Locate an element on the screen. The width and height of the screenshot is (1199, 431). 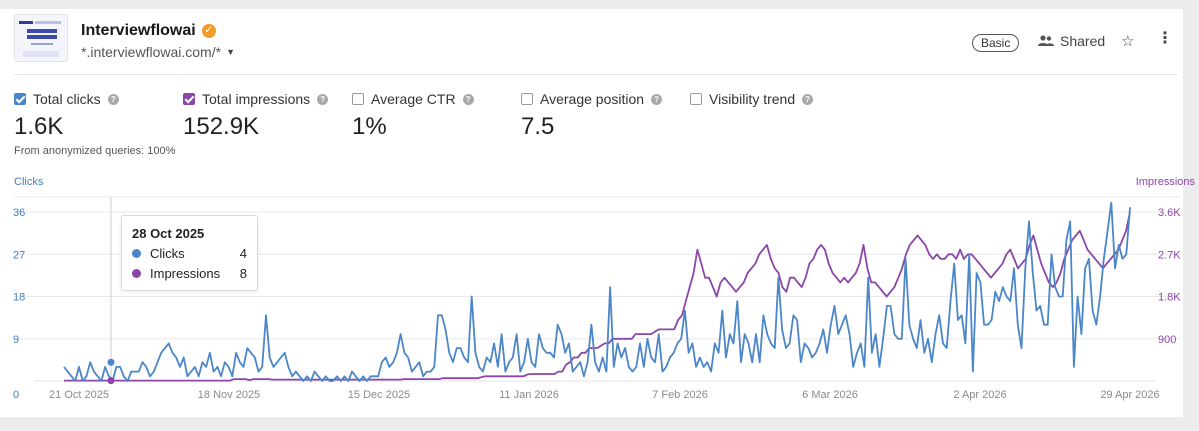
tooltip-value: 4 is located at coordinates (243, 253).